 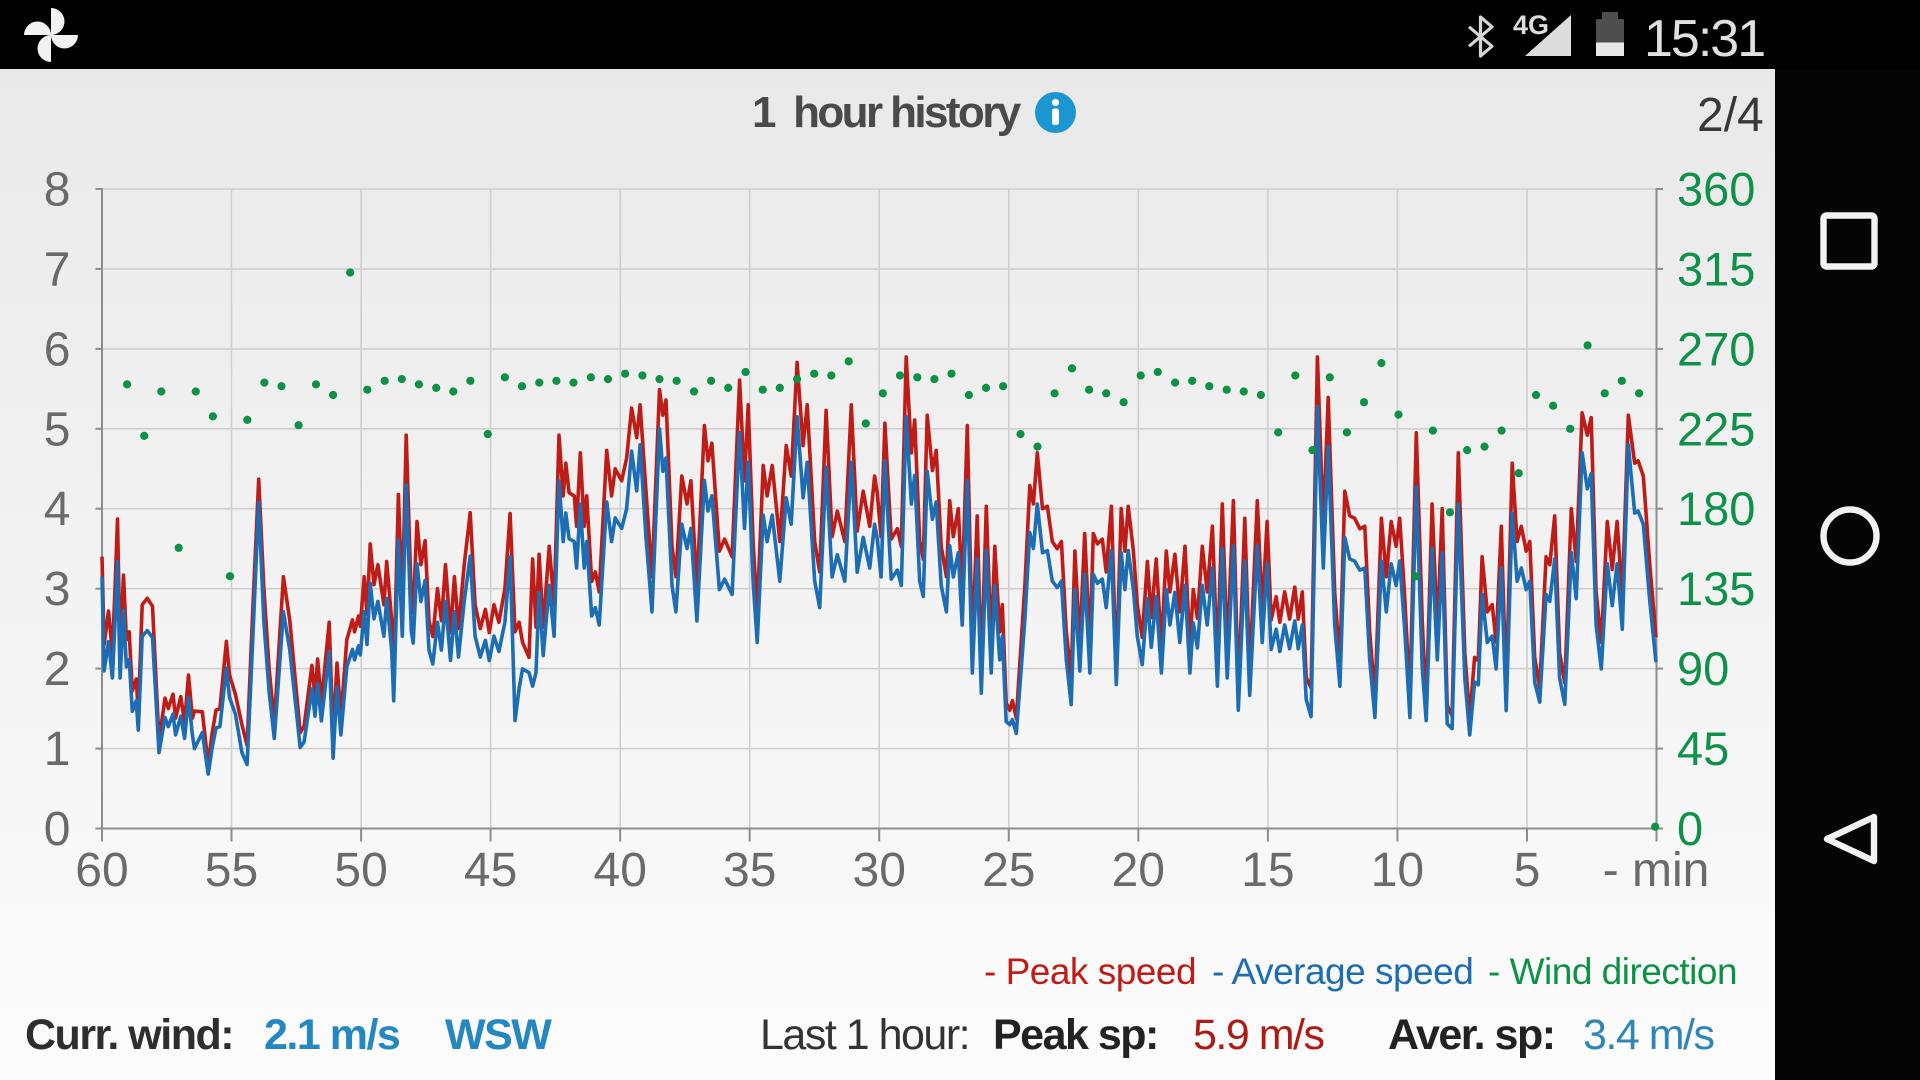 What do you see at coordinates (1703, 668) in the screenshot?
I see `svg-text: 90` at bounding box center [1703, 668].